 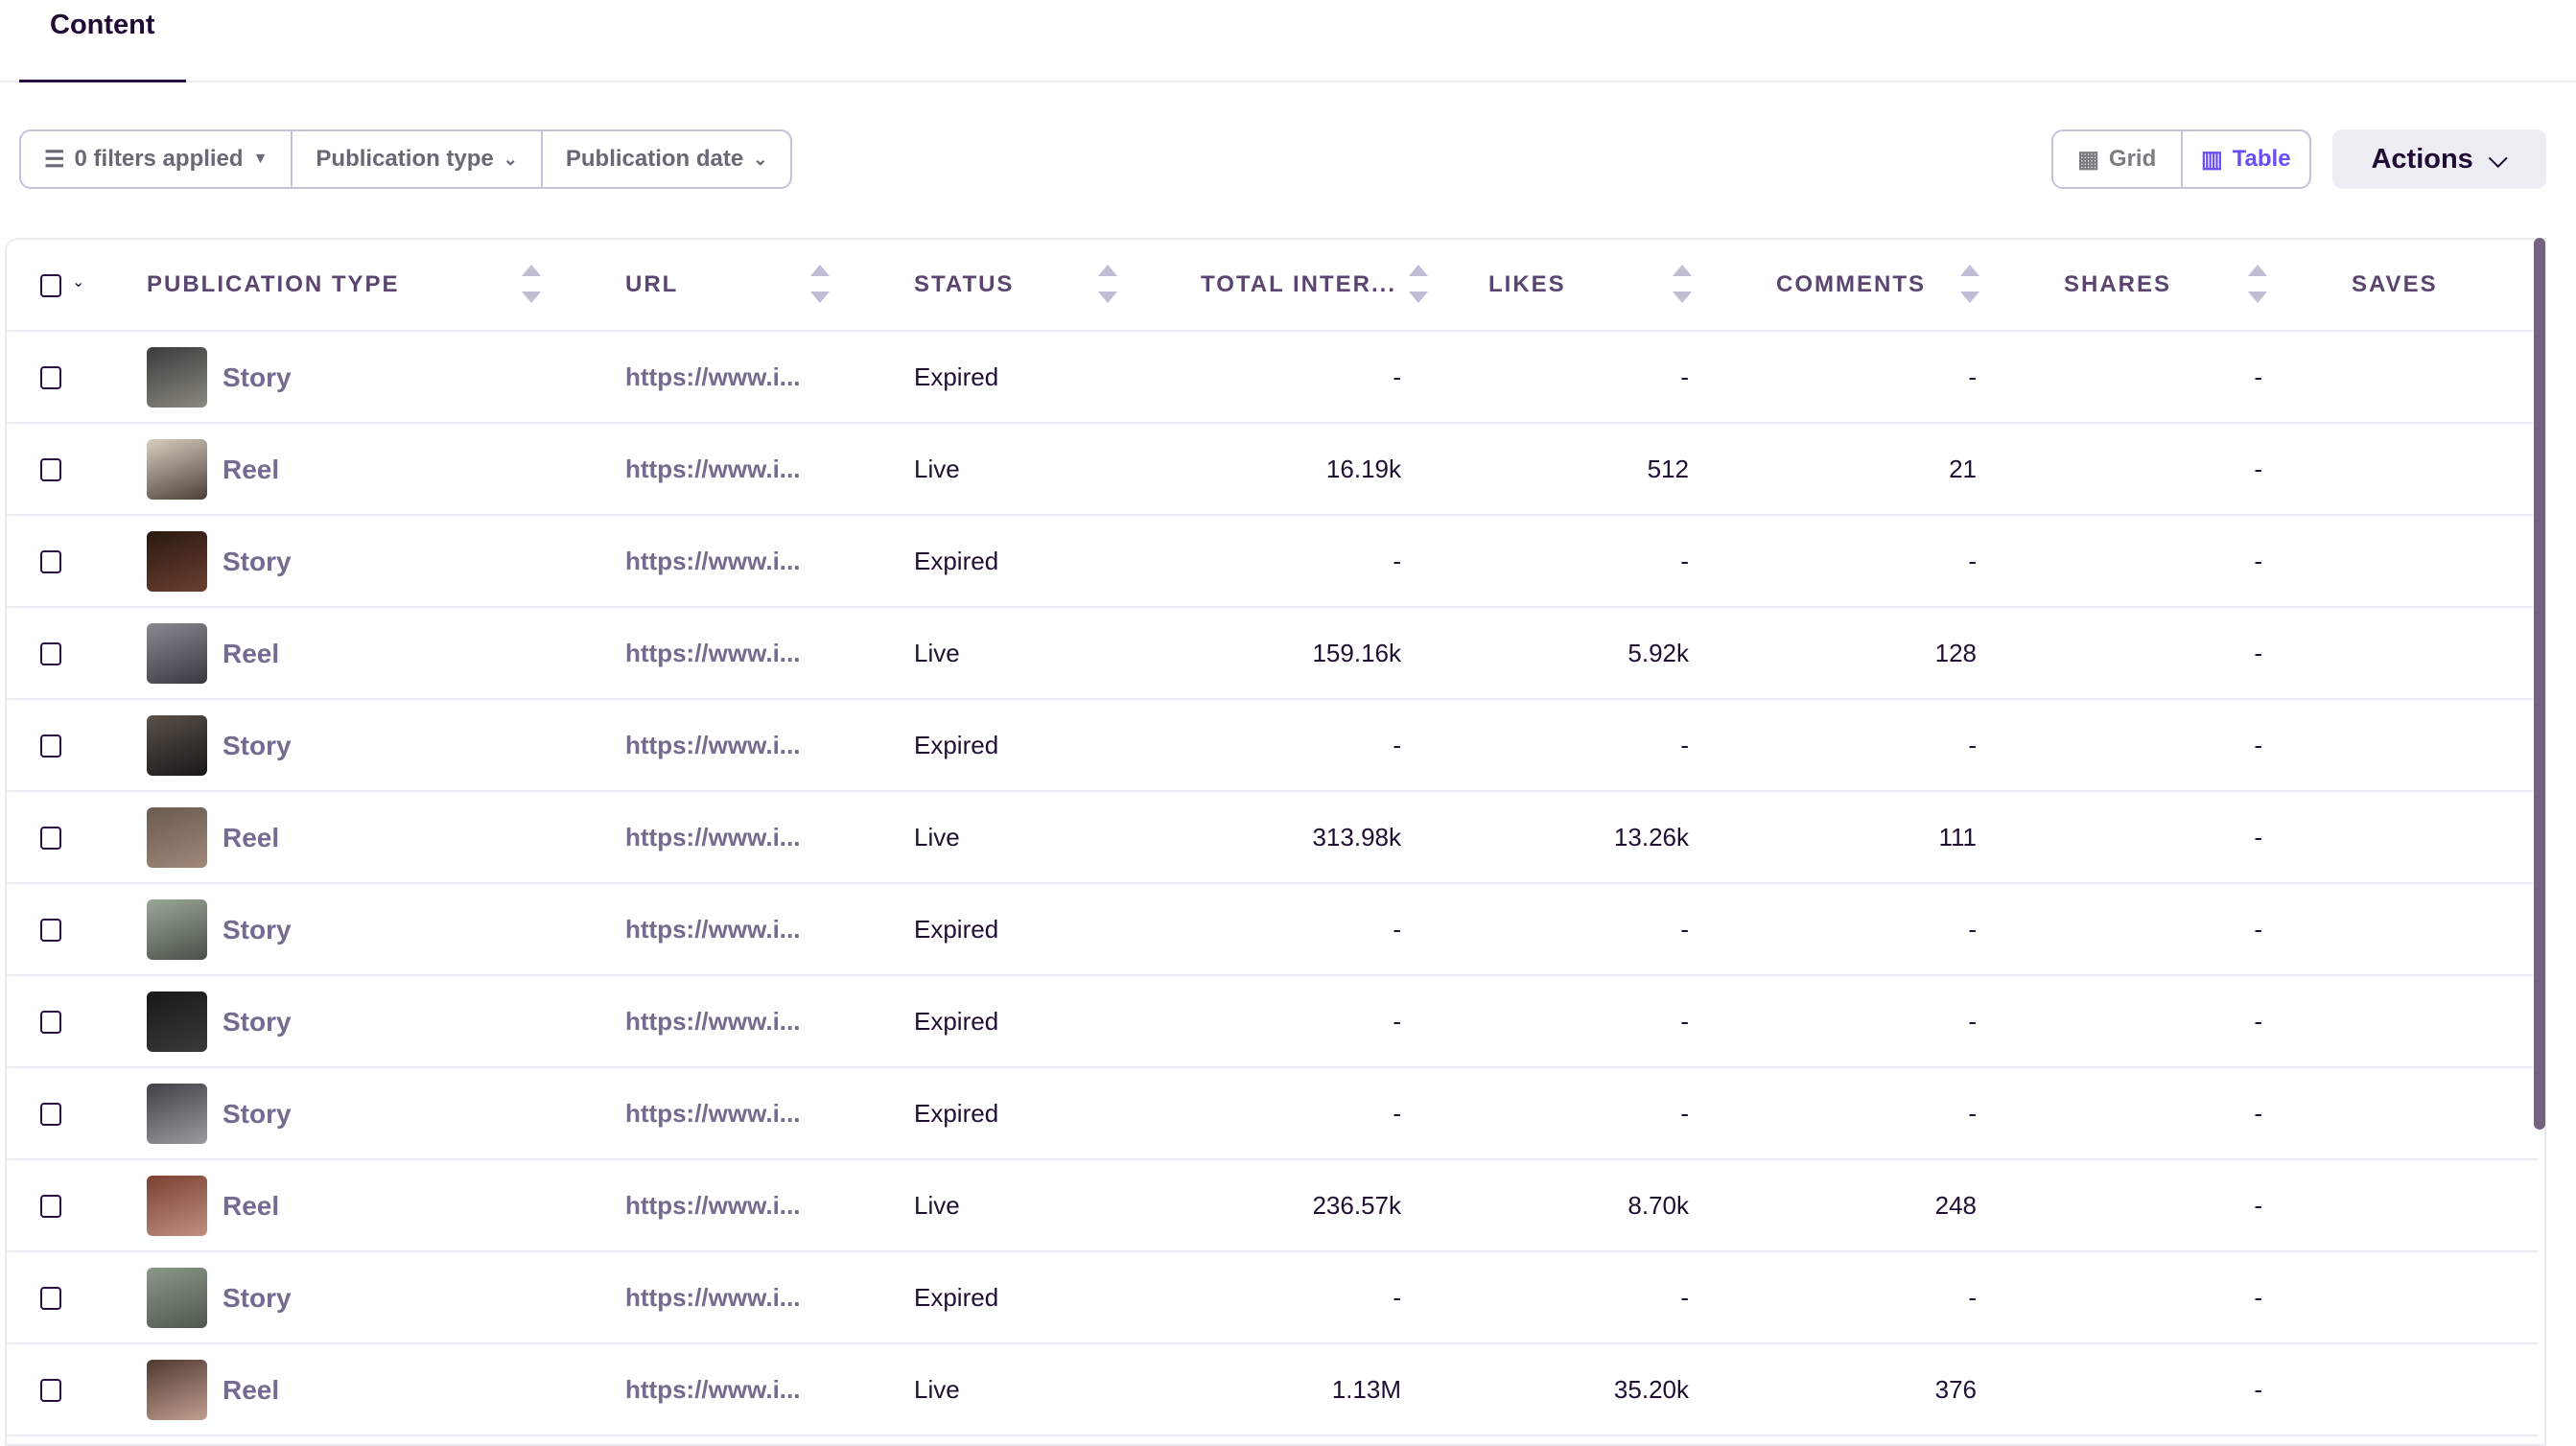 What do you see at coordinates (1356, 1205) in the screenshot?
I see `total-interactions: 236.57k` at bounding box center [1356, 1205].